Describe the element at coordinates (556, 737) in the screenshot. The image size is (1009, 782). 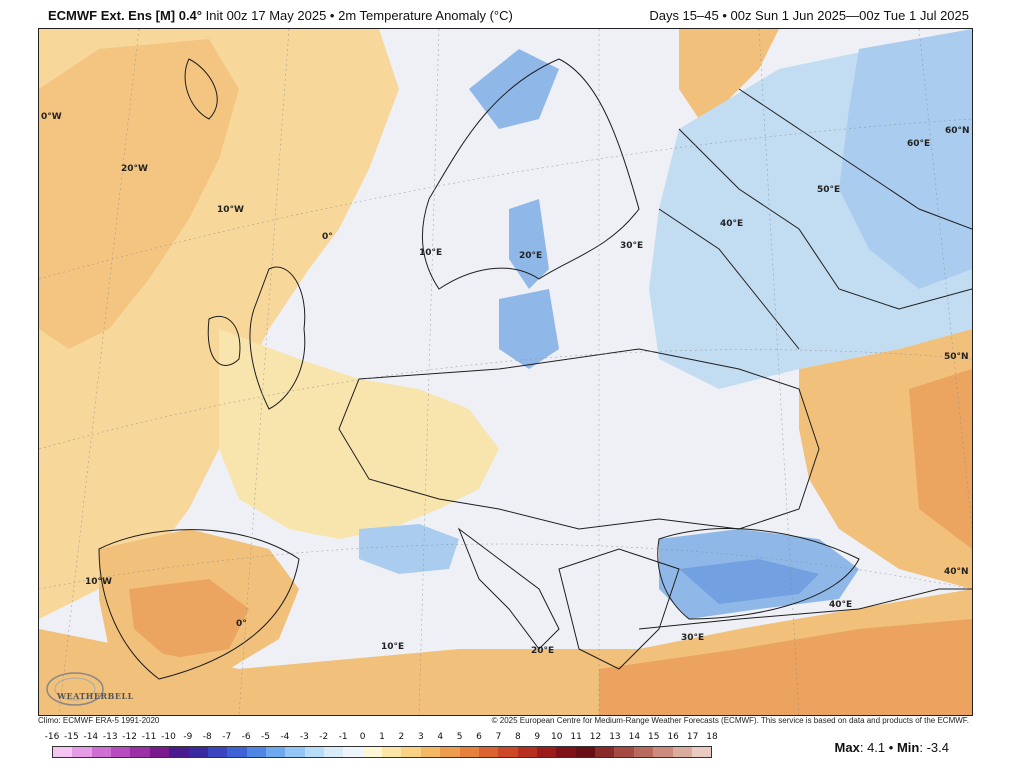
I see `colorbar-tick-label: 10` at that location.